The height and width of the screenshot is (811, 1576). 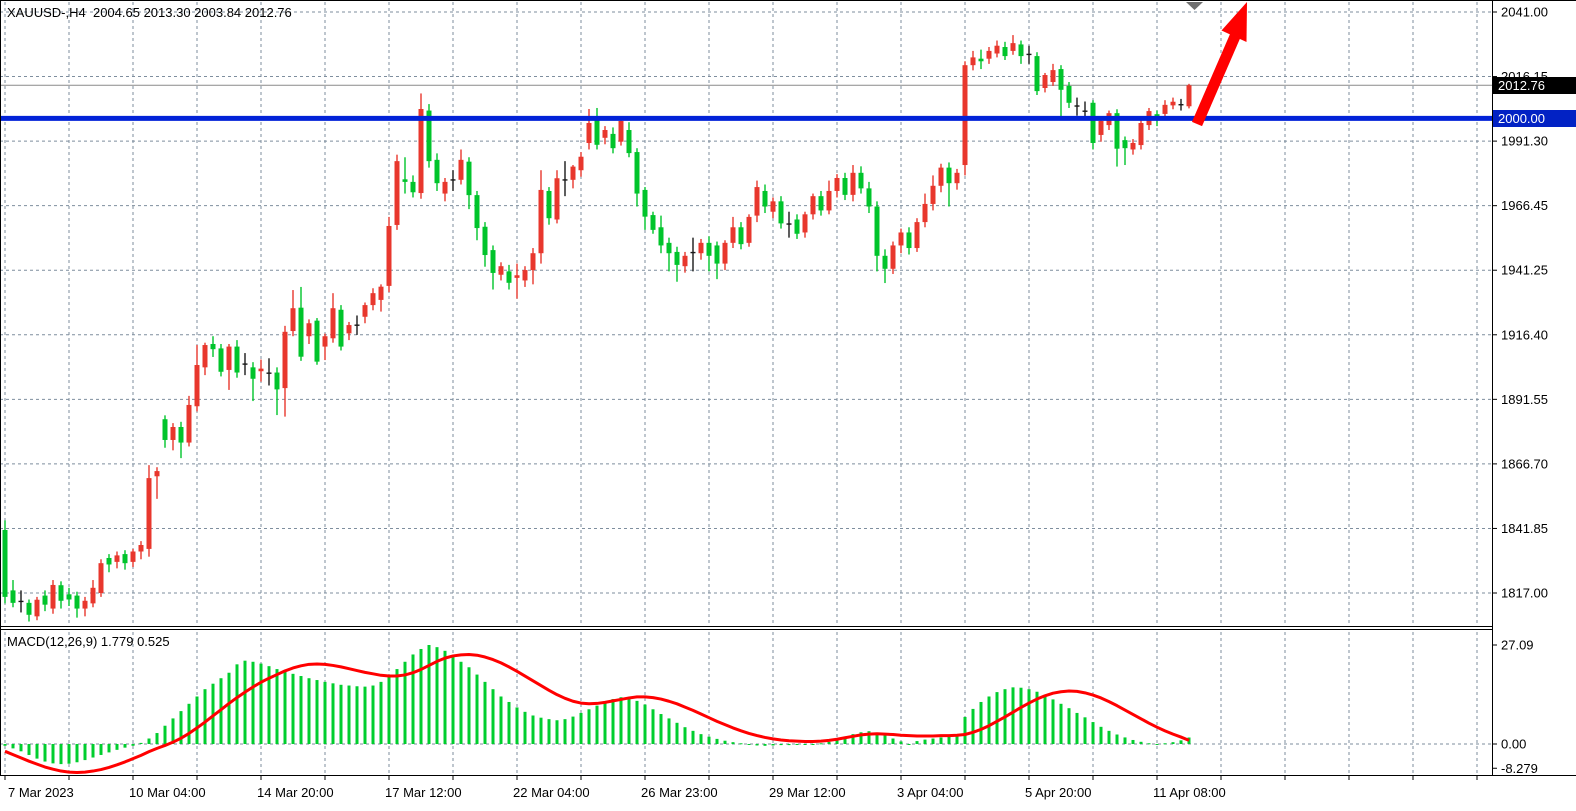 What do you see at coordinates (1524, 593) in the screenshot?
I see `price-axis-label: 1817.00` at bounding box center [1524, 593].